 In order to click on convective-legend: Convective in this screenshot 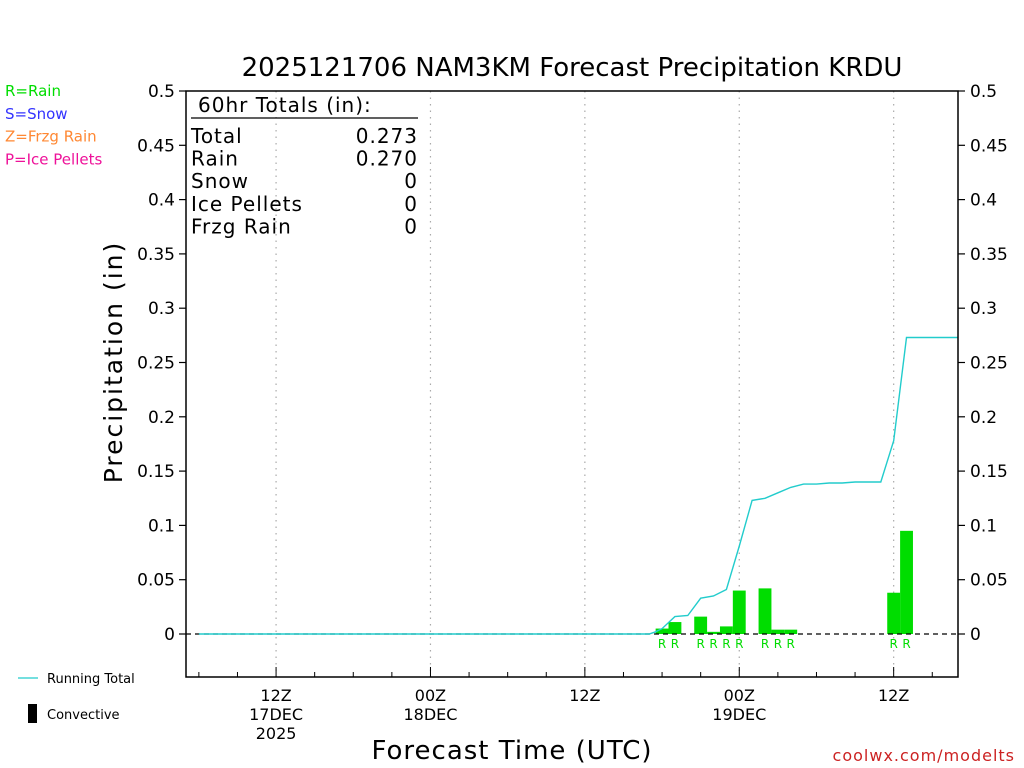, I will do `click(74, 713)`.